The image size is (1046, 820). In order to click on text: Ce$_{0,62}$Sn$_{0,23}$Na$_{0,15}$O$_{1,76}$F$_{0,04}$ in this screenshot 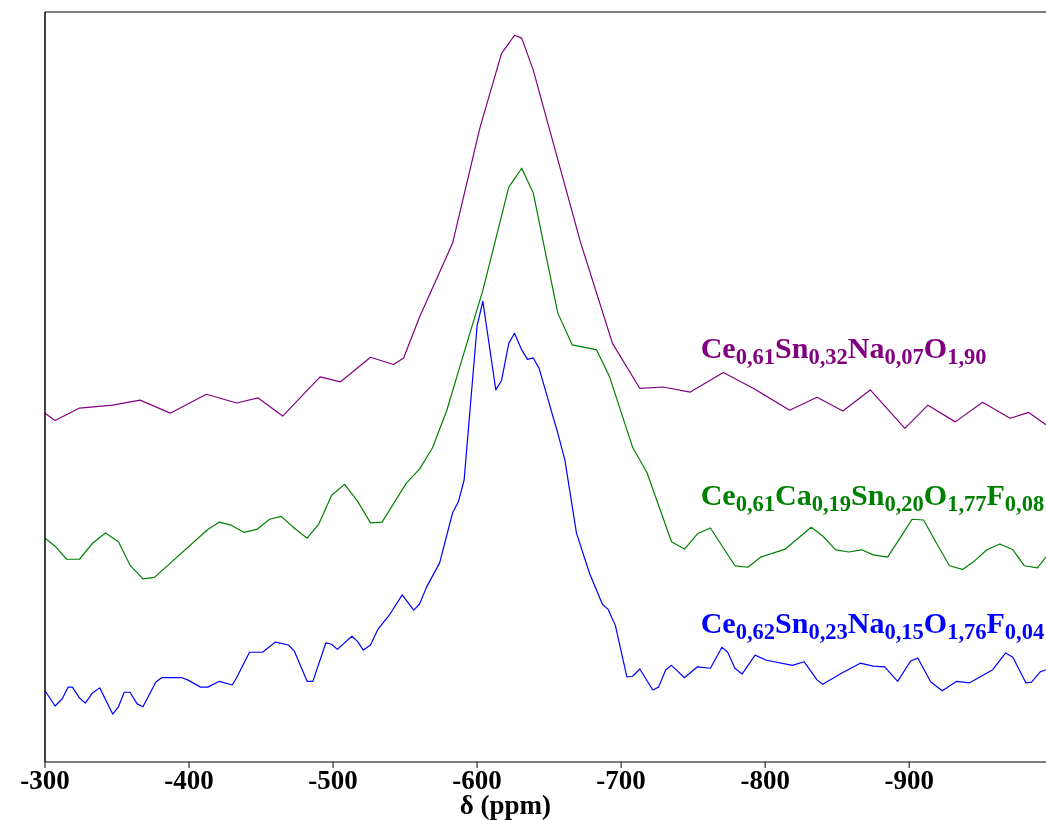, I will do `click(872, 625)`.